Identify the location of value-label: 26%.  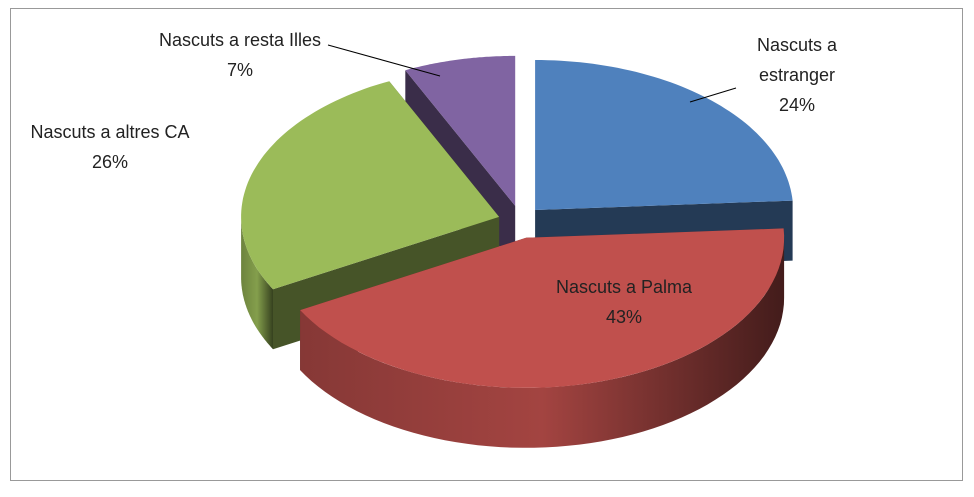
(110, 162).